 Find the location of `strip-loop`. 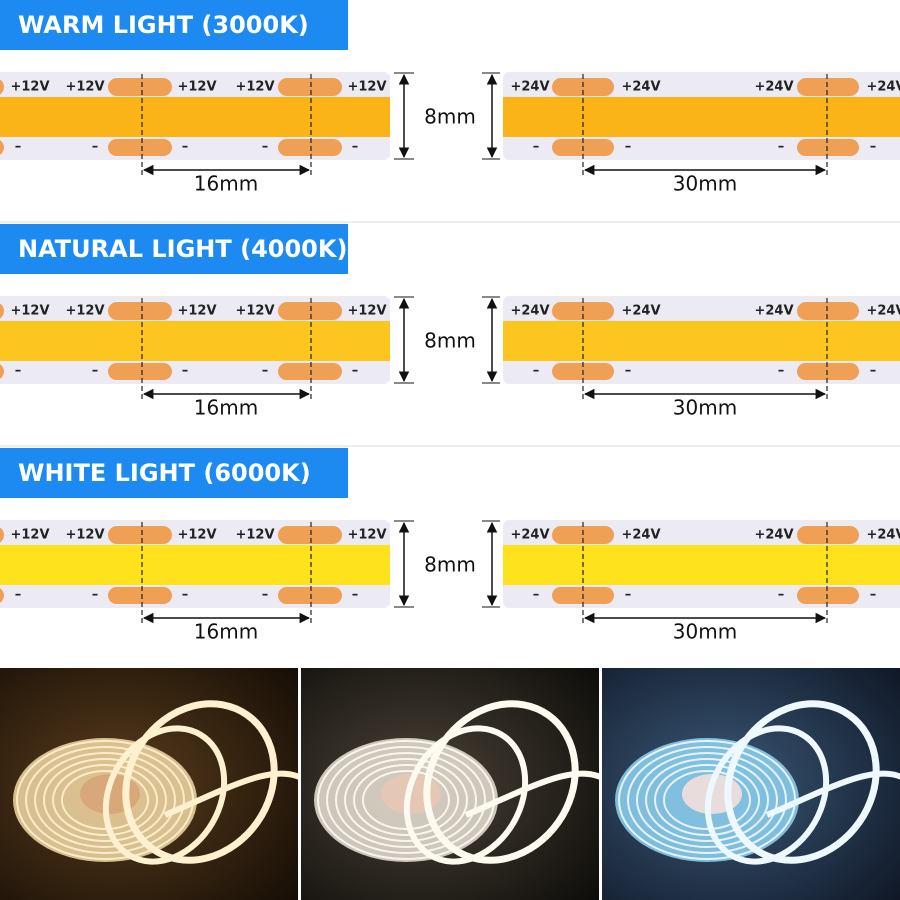

strip-loop is located at coordinates (165, 795).